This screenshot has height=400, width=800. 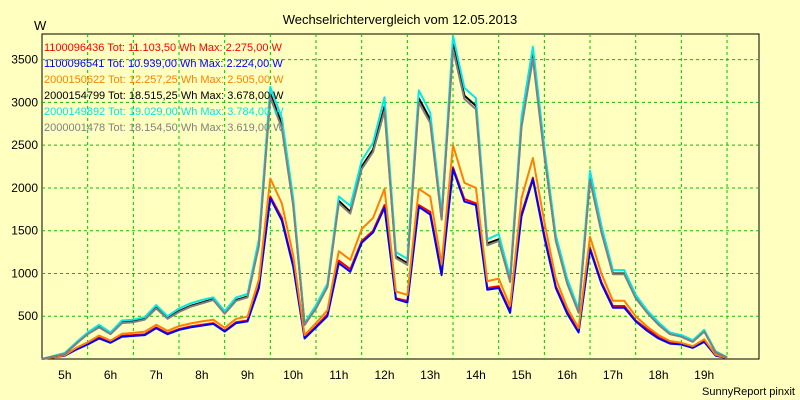 What do you see at coordinates (24, 273) in the screenshot?
I see `y-tick-label: 1000` at bounding box center [24, 273].